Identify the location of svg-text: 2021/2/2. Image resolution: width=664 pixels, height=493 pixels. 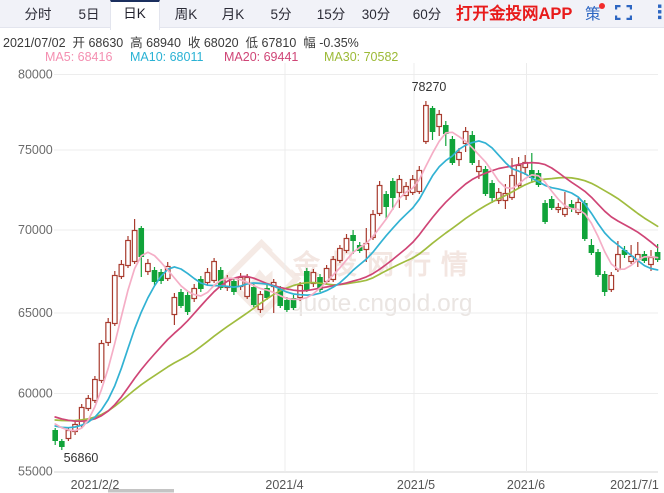
(95, 485).